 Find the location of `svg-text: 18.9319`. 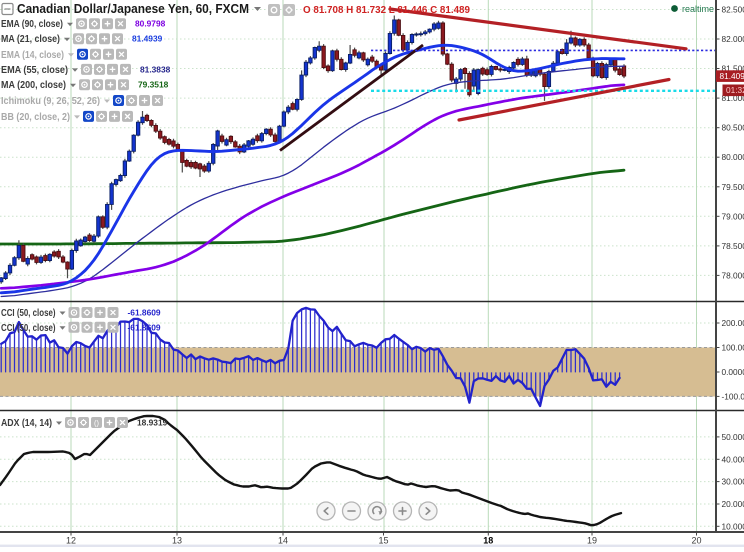

svg-text: 18.9319 is located at coordinates (152, 423).